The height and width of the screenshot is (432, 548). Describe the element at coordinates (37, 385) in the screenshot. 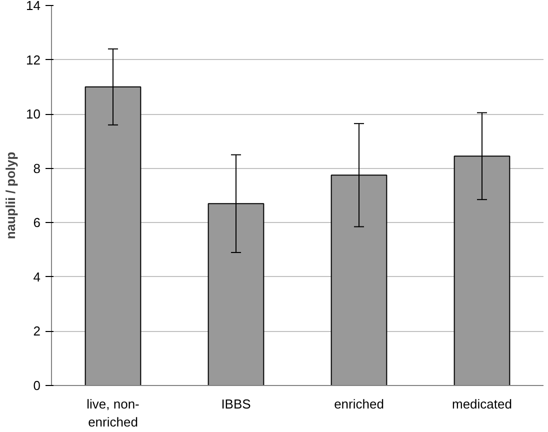

I see `y-tick-label: 0` at that location.